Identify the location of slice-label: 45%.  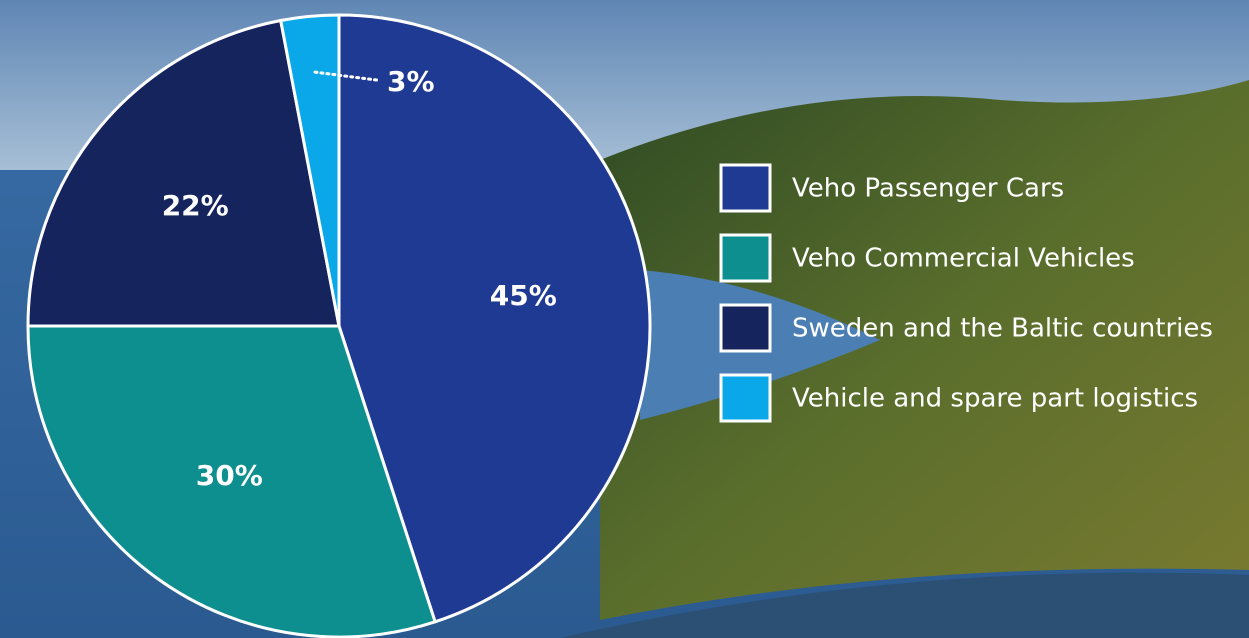
(523, 295).